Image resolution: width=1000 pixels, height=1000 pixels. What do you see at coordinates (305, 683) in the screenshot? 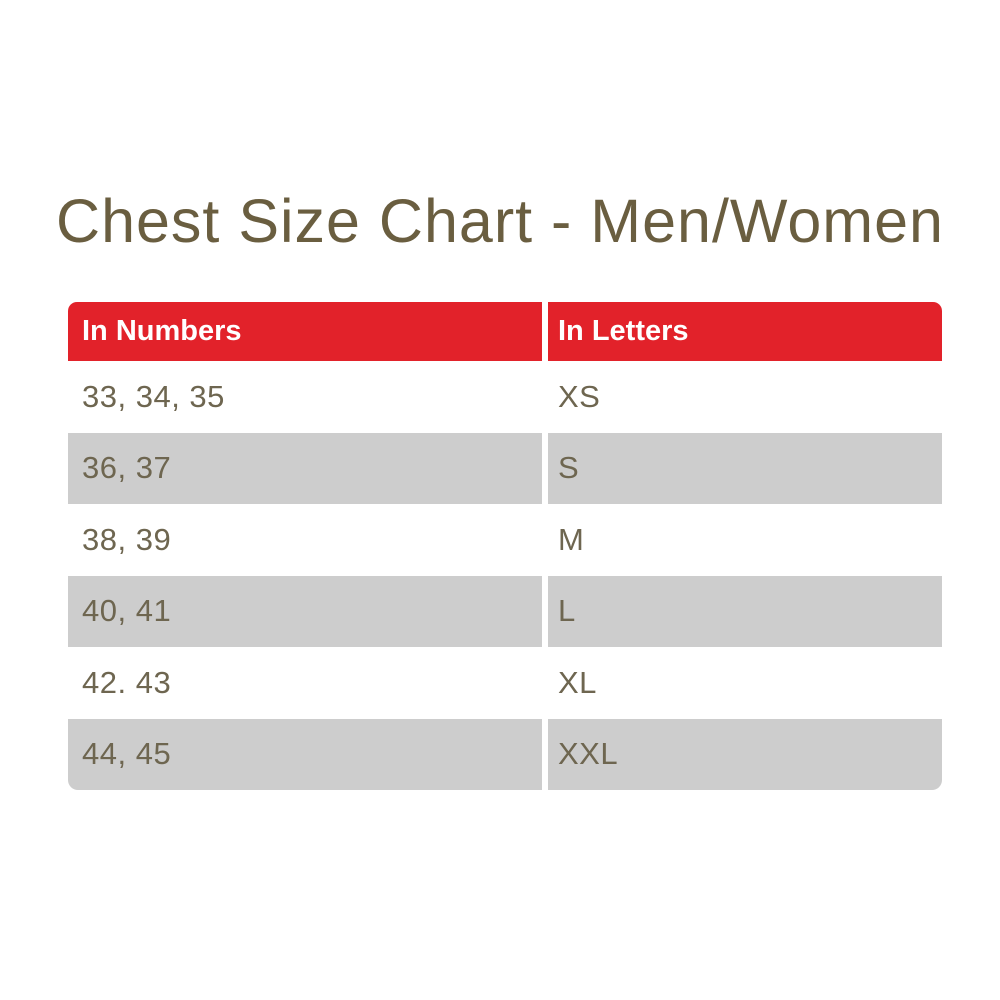
I see `cell-numbers: 42. 43` at bounding box center [305, 683].